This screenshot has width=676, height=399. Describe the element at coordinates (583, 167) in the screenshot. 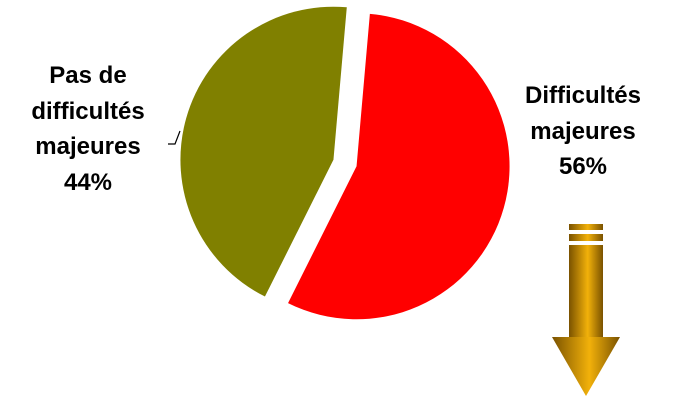

I see `slice-value-label: 56%` at that location.